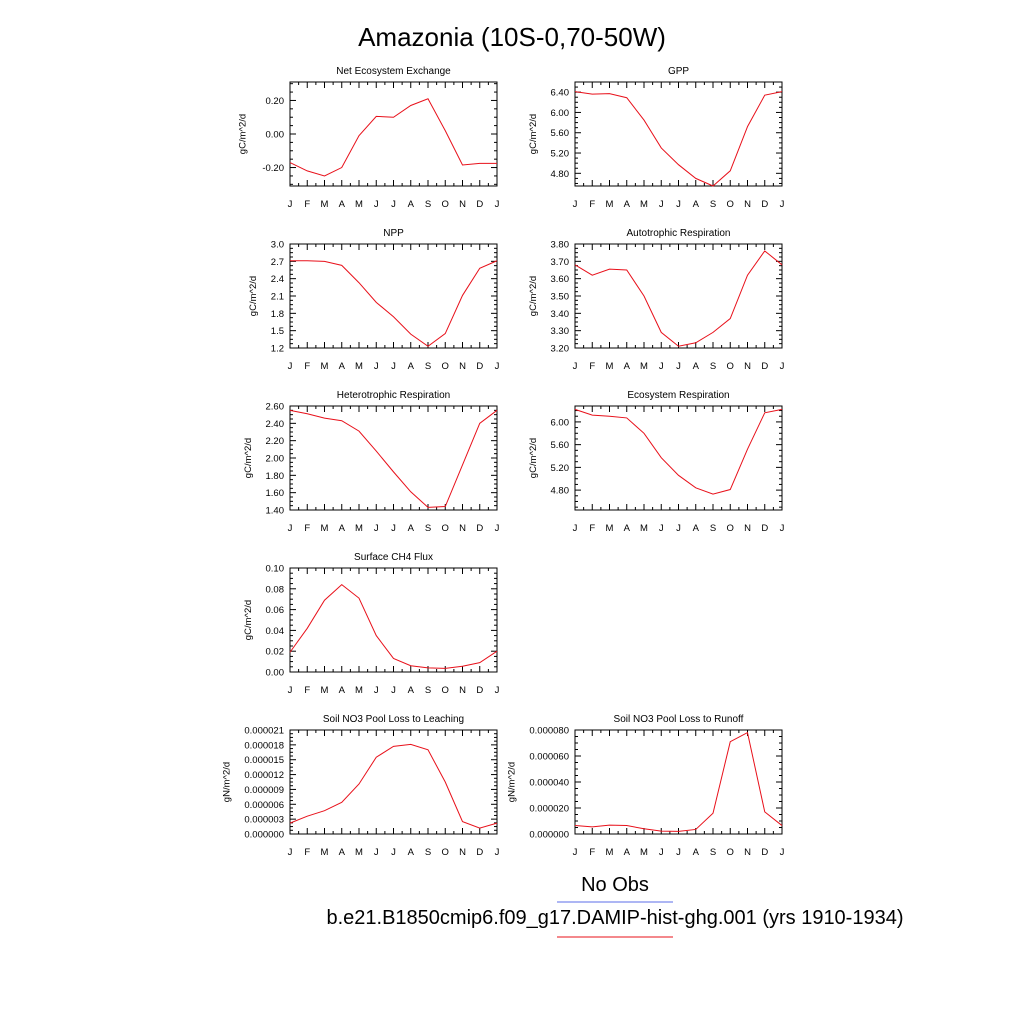 The image size is (1024, 1024). Describe the element at coordinates (277, 349) in the screenshot. I see `y-tick-label: 1.2` at that location.